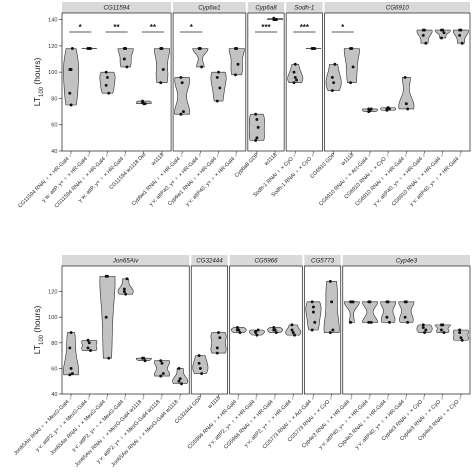 This screenshot has height=474, width=474. I want to click on violin-group: CG11594 RNAi ♀ × HR-Gal4 ♂, so click(85, 139).